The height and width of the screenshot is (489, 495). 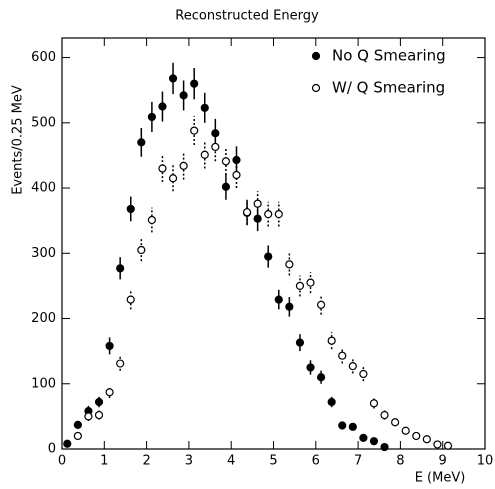 What do you see at coordinates (104, 461) in the screenshot?
I see `x-tick-label: 1` at bounding box center [104, 461].